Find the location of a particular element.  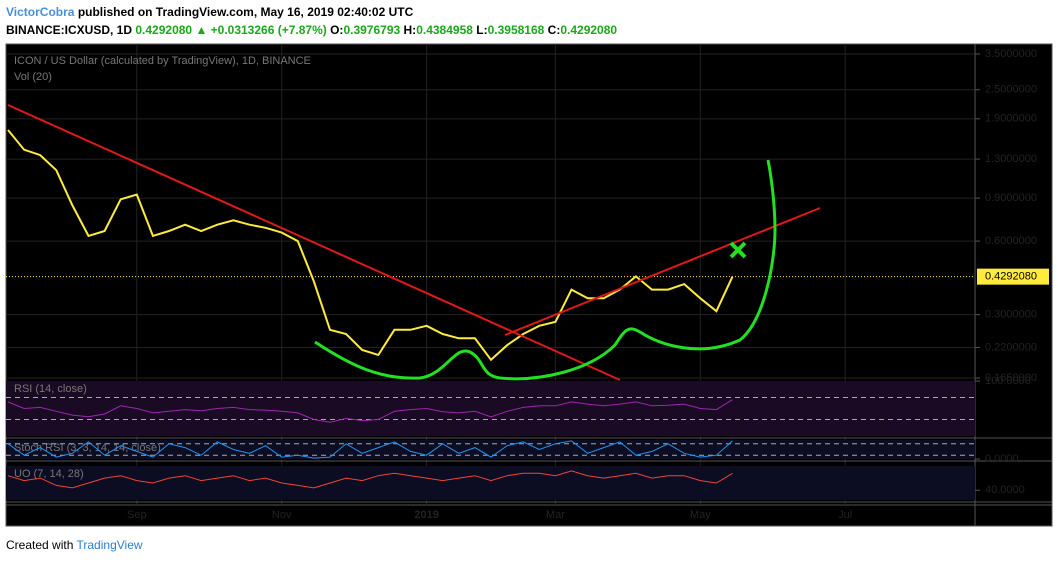

label: C: is located at coordinates (554, 30).